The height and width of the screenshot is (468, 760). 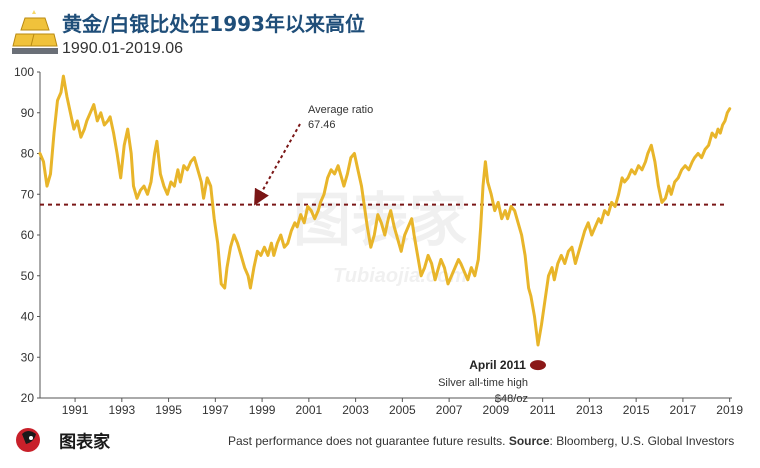 What do you see at coordinates (400, 276) in the screenshot?
I see `watermark-url: Tubiaojia.com` at bounding box center [400, 276].